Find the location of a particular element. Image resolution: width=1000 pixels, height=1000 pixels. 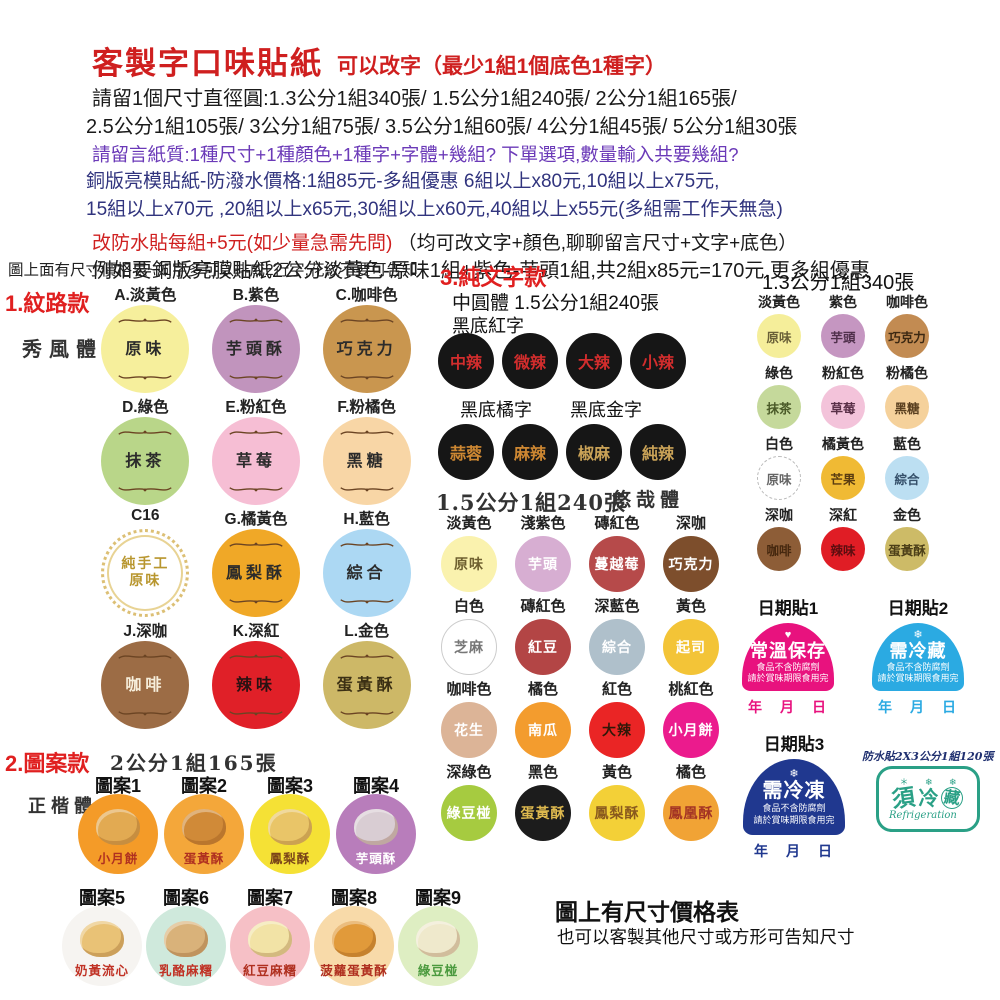

pattern-sticker-circle: 咖啡 is located at coordinates (145, 685).